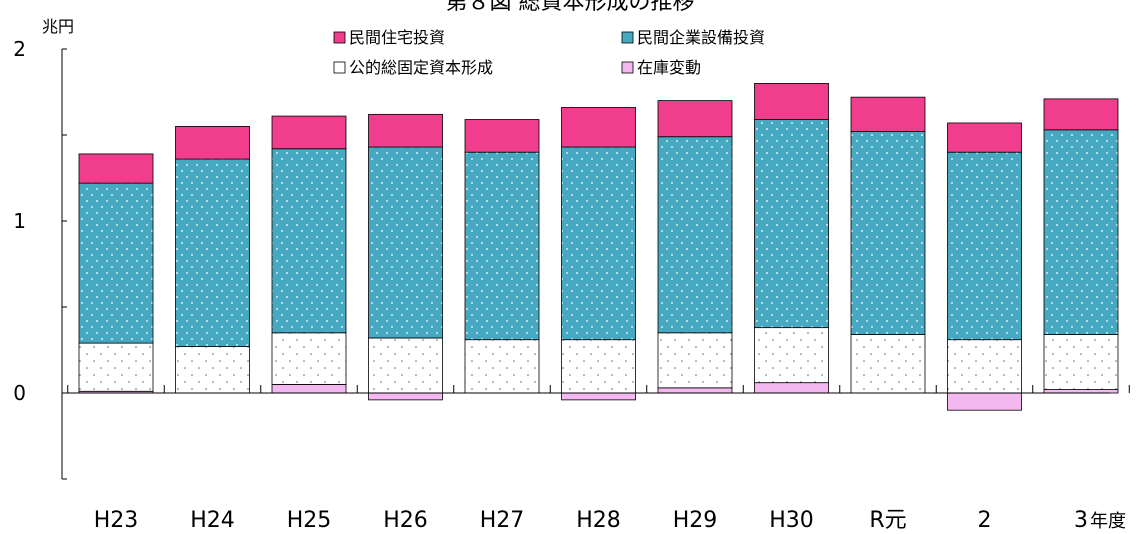  Describe the element at coordinates (570, 7) in the screenshot. I see `chart-title: 第８図 総資本形成の推移` at that location.